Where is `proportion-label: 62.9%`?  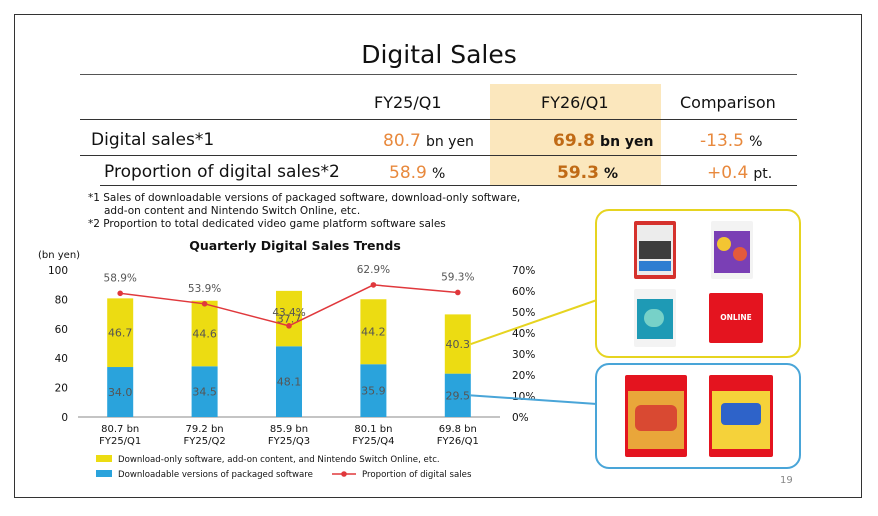
proportion-label: 62.9% is located at coordinates (373, 270).